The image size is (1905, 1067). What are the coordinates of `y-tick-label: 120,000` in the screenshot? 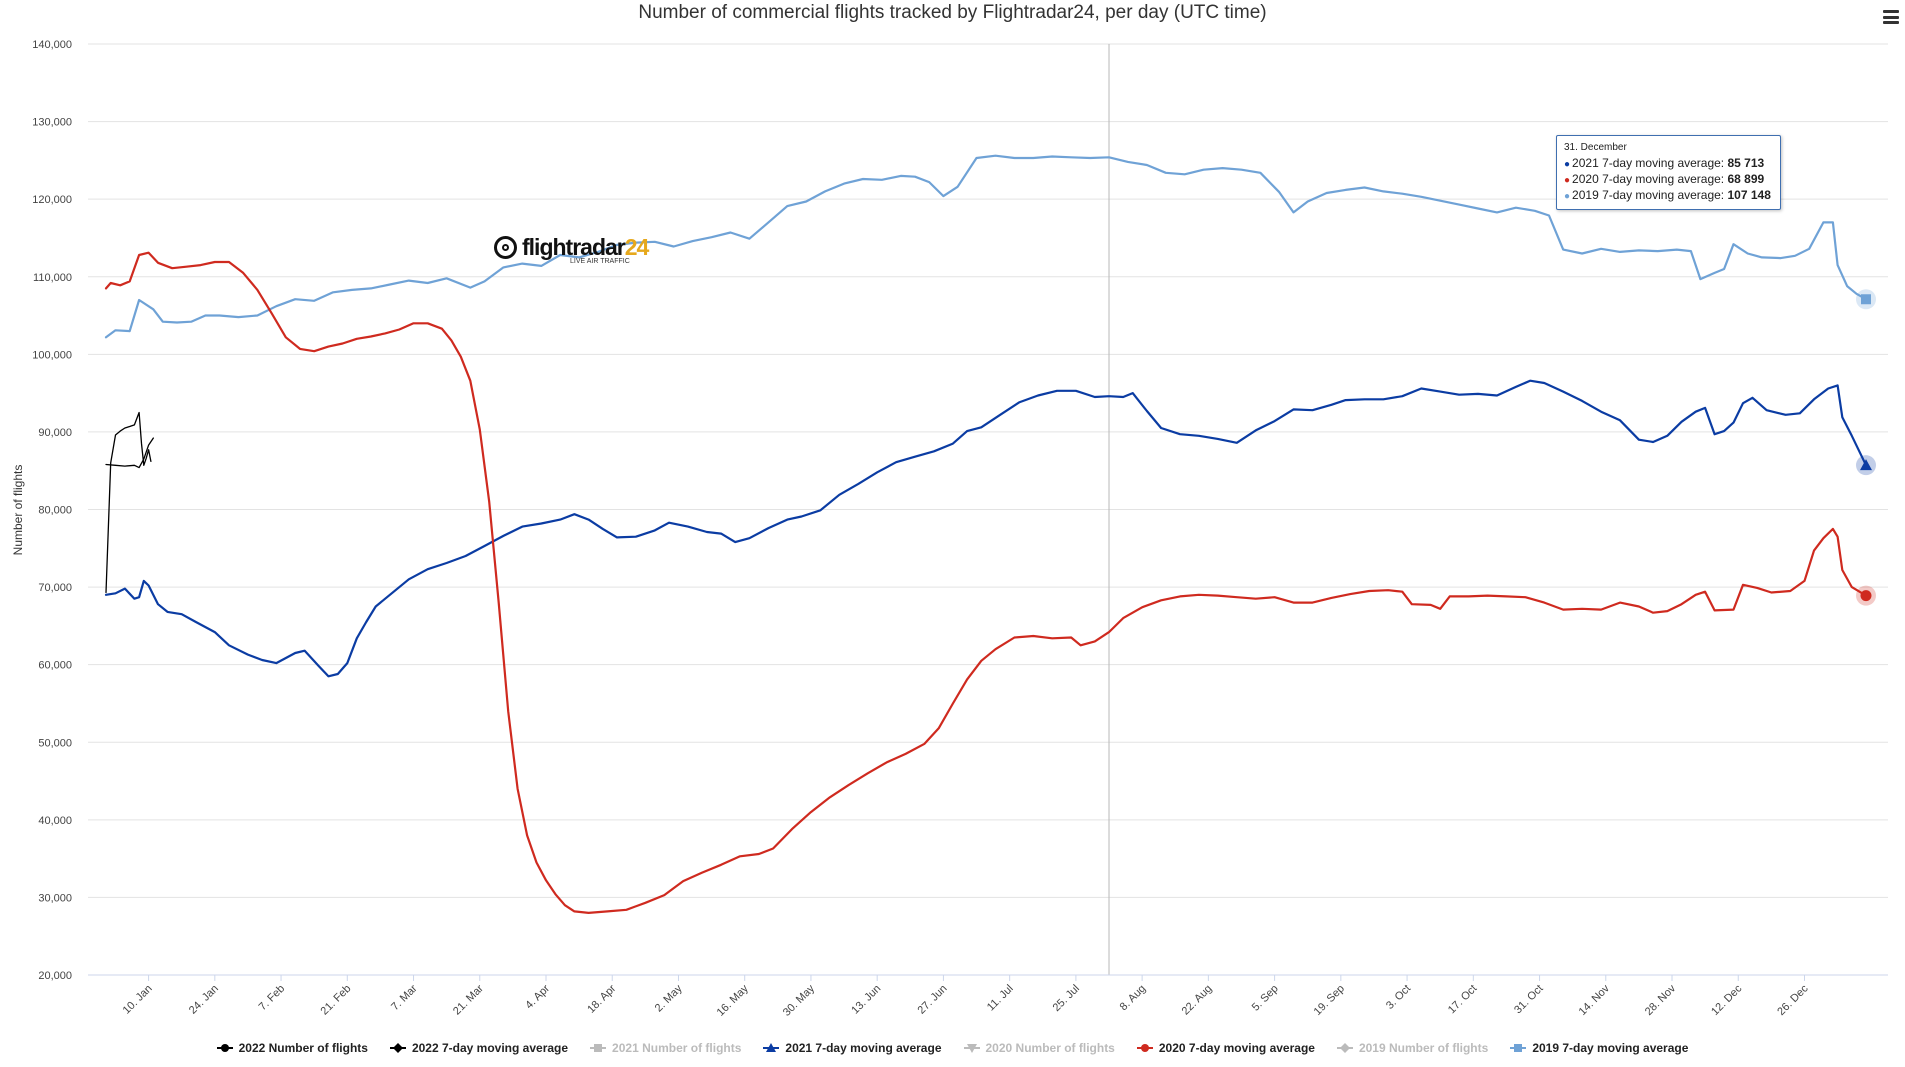 It's located at (52, 200).